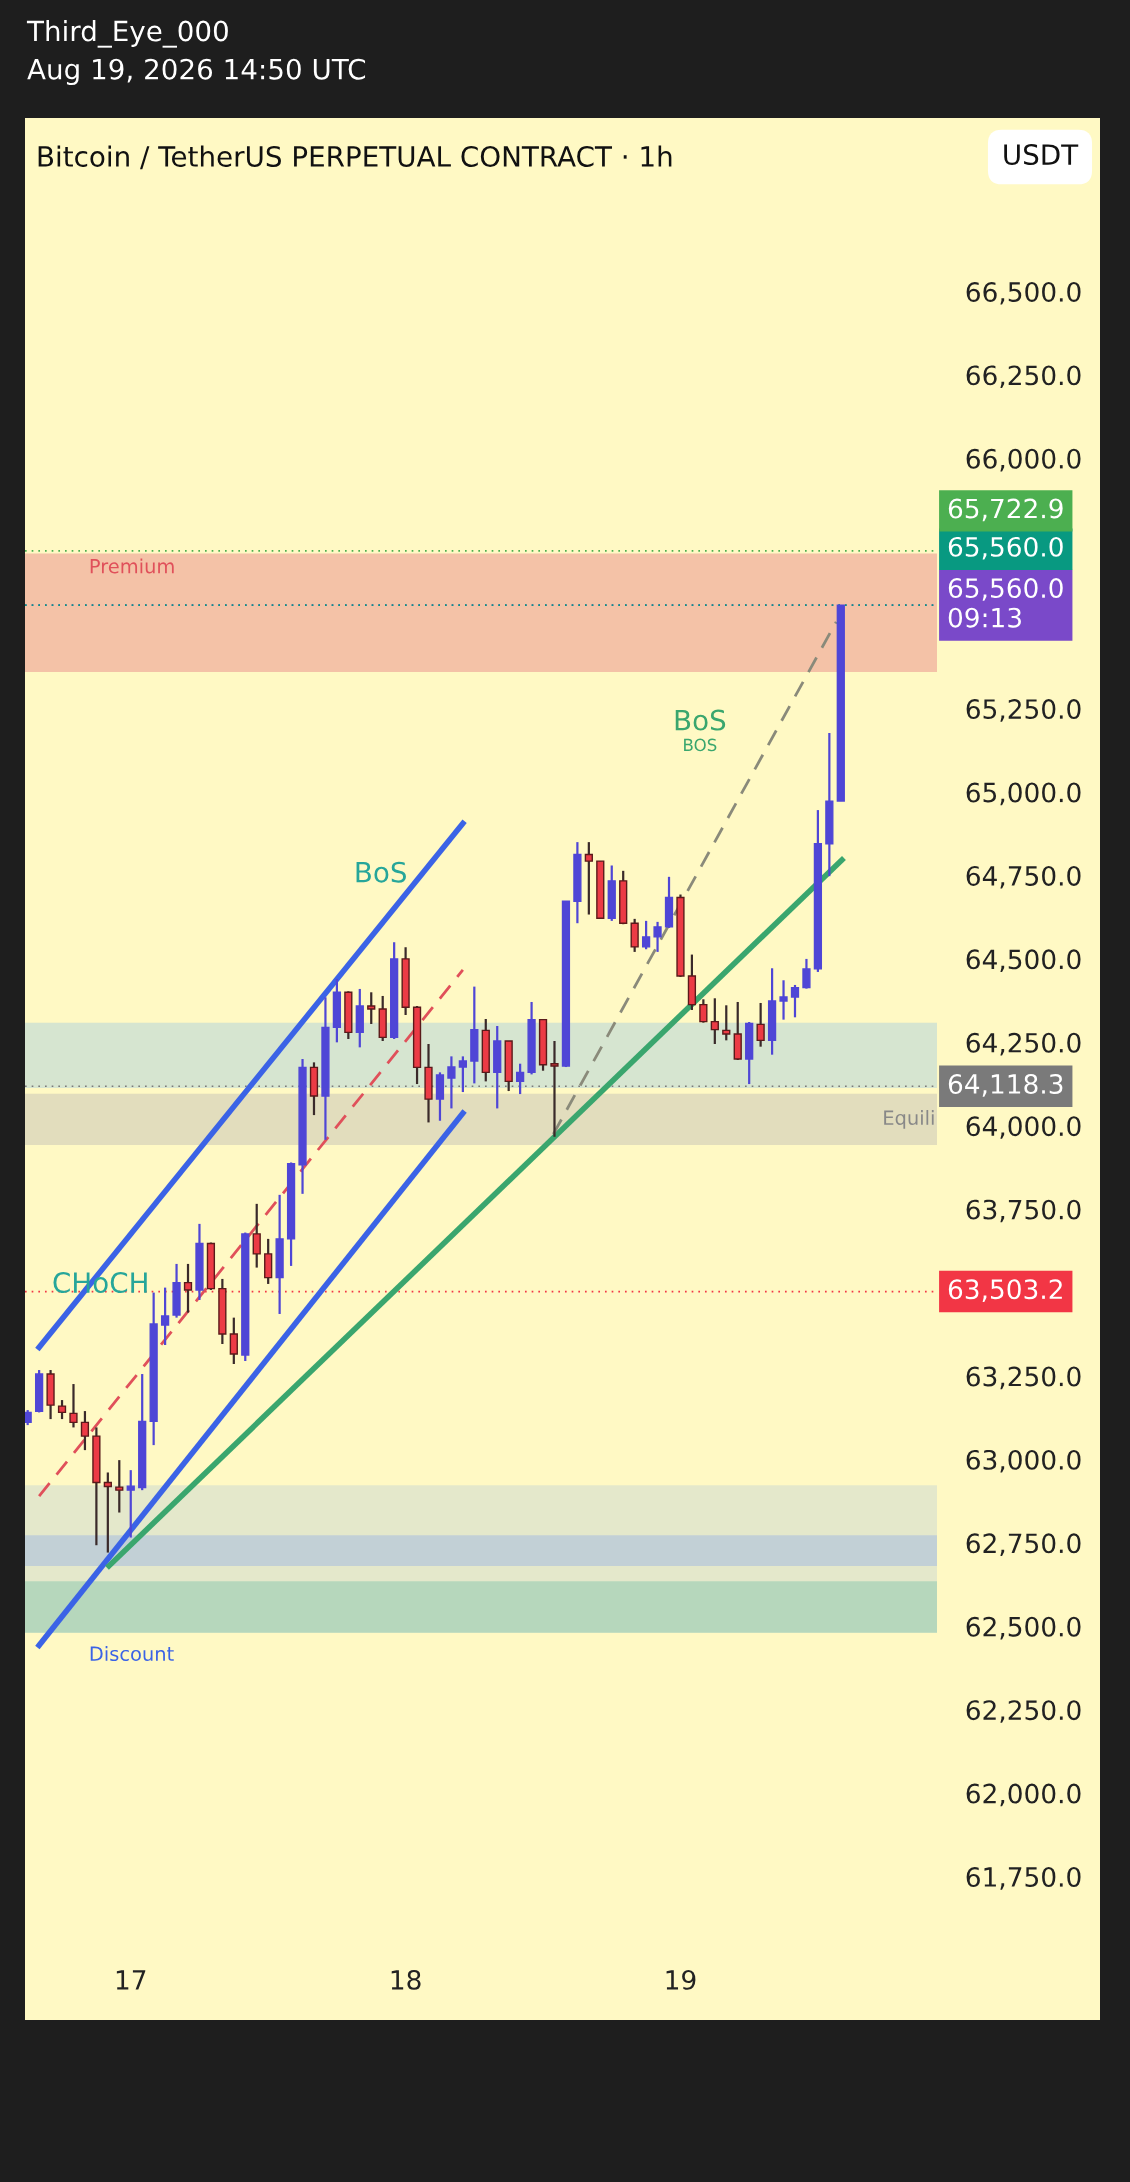  Describe the element at coordinates (1023, 1461) in the screenshot. I see `y-tick-label: 63,000.0` at that location.